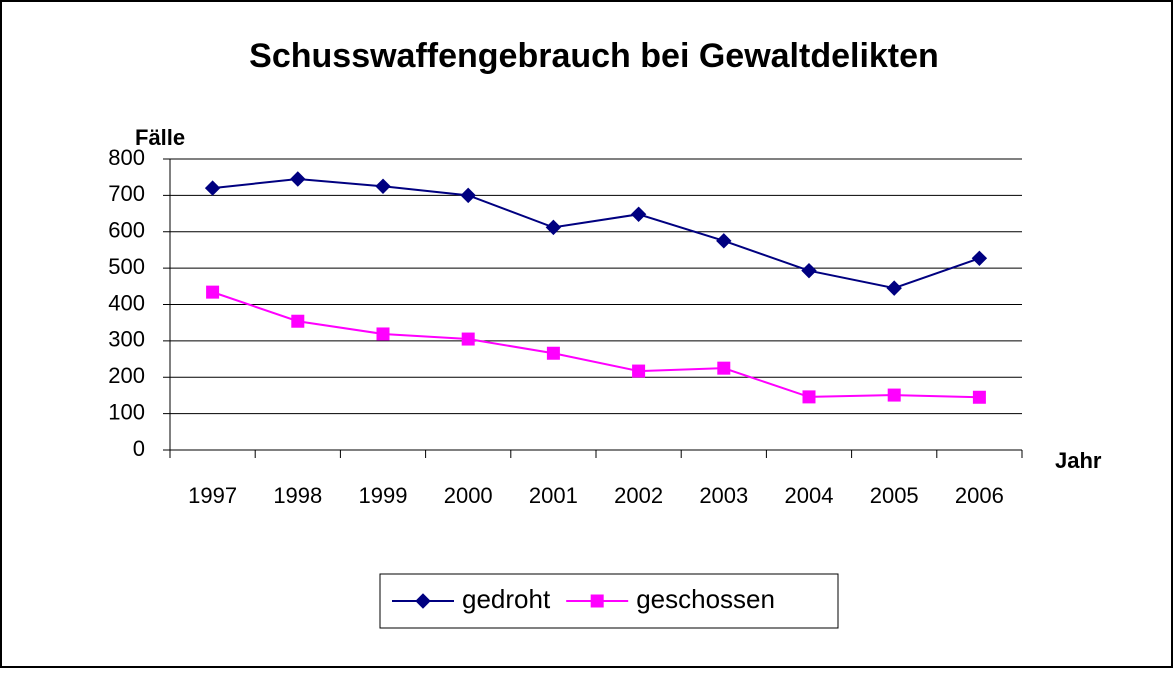 The height and width of the screenshot is (673, 1173). Describe the element at coordinates (553, 495) in the screenshot. I see `x-tick-label: 2001` at that location.